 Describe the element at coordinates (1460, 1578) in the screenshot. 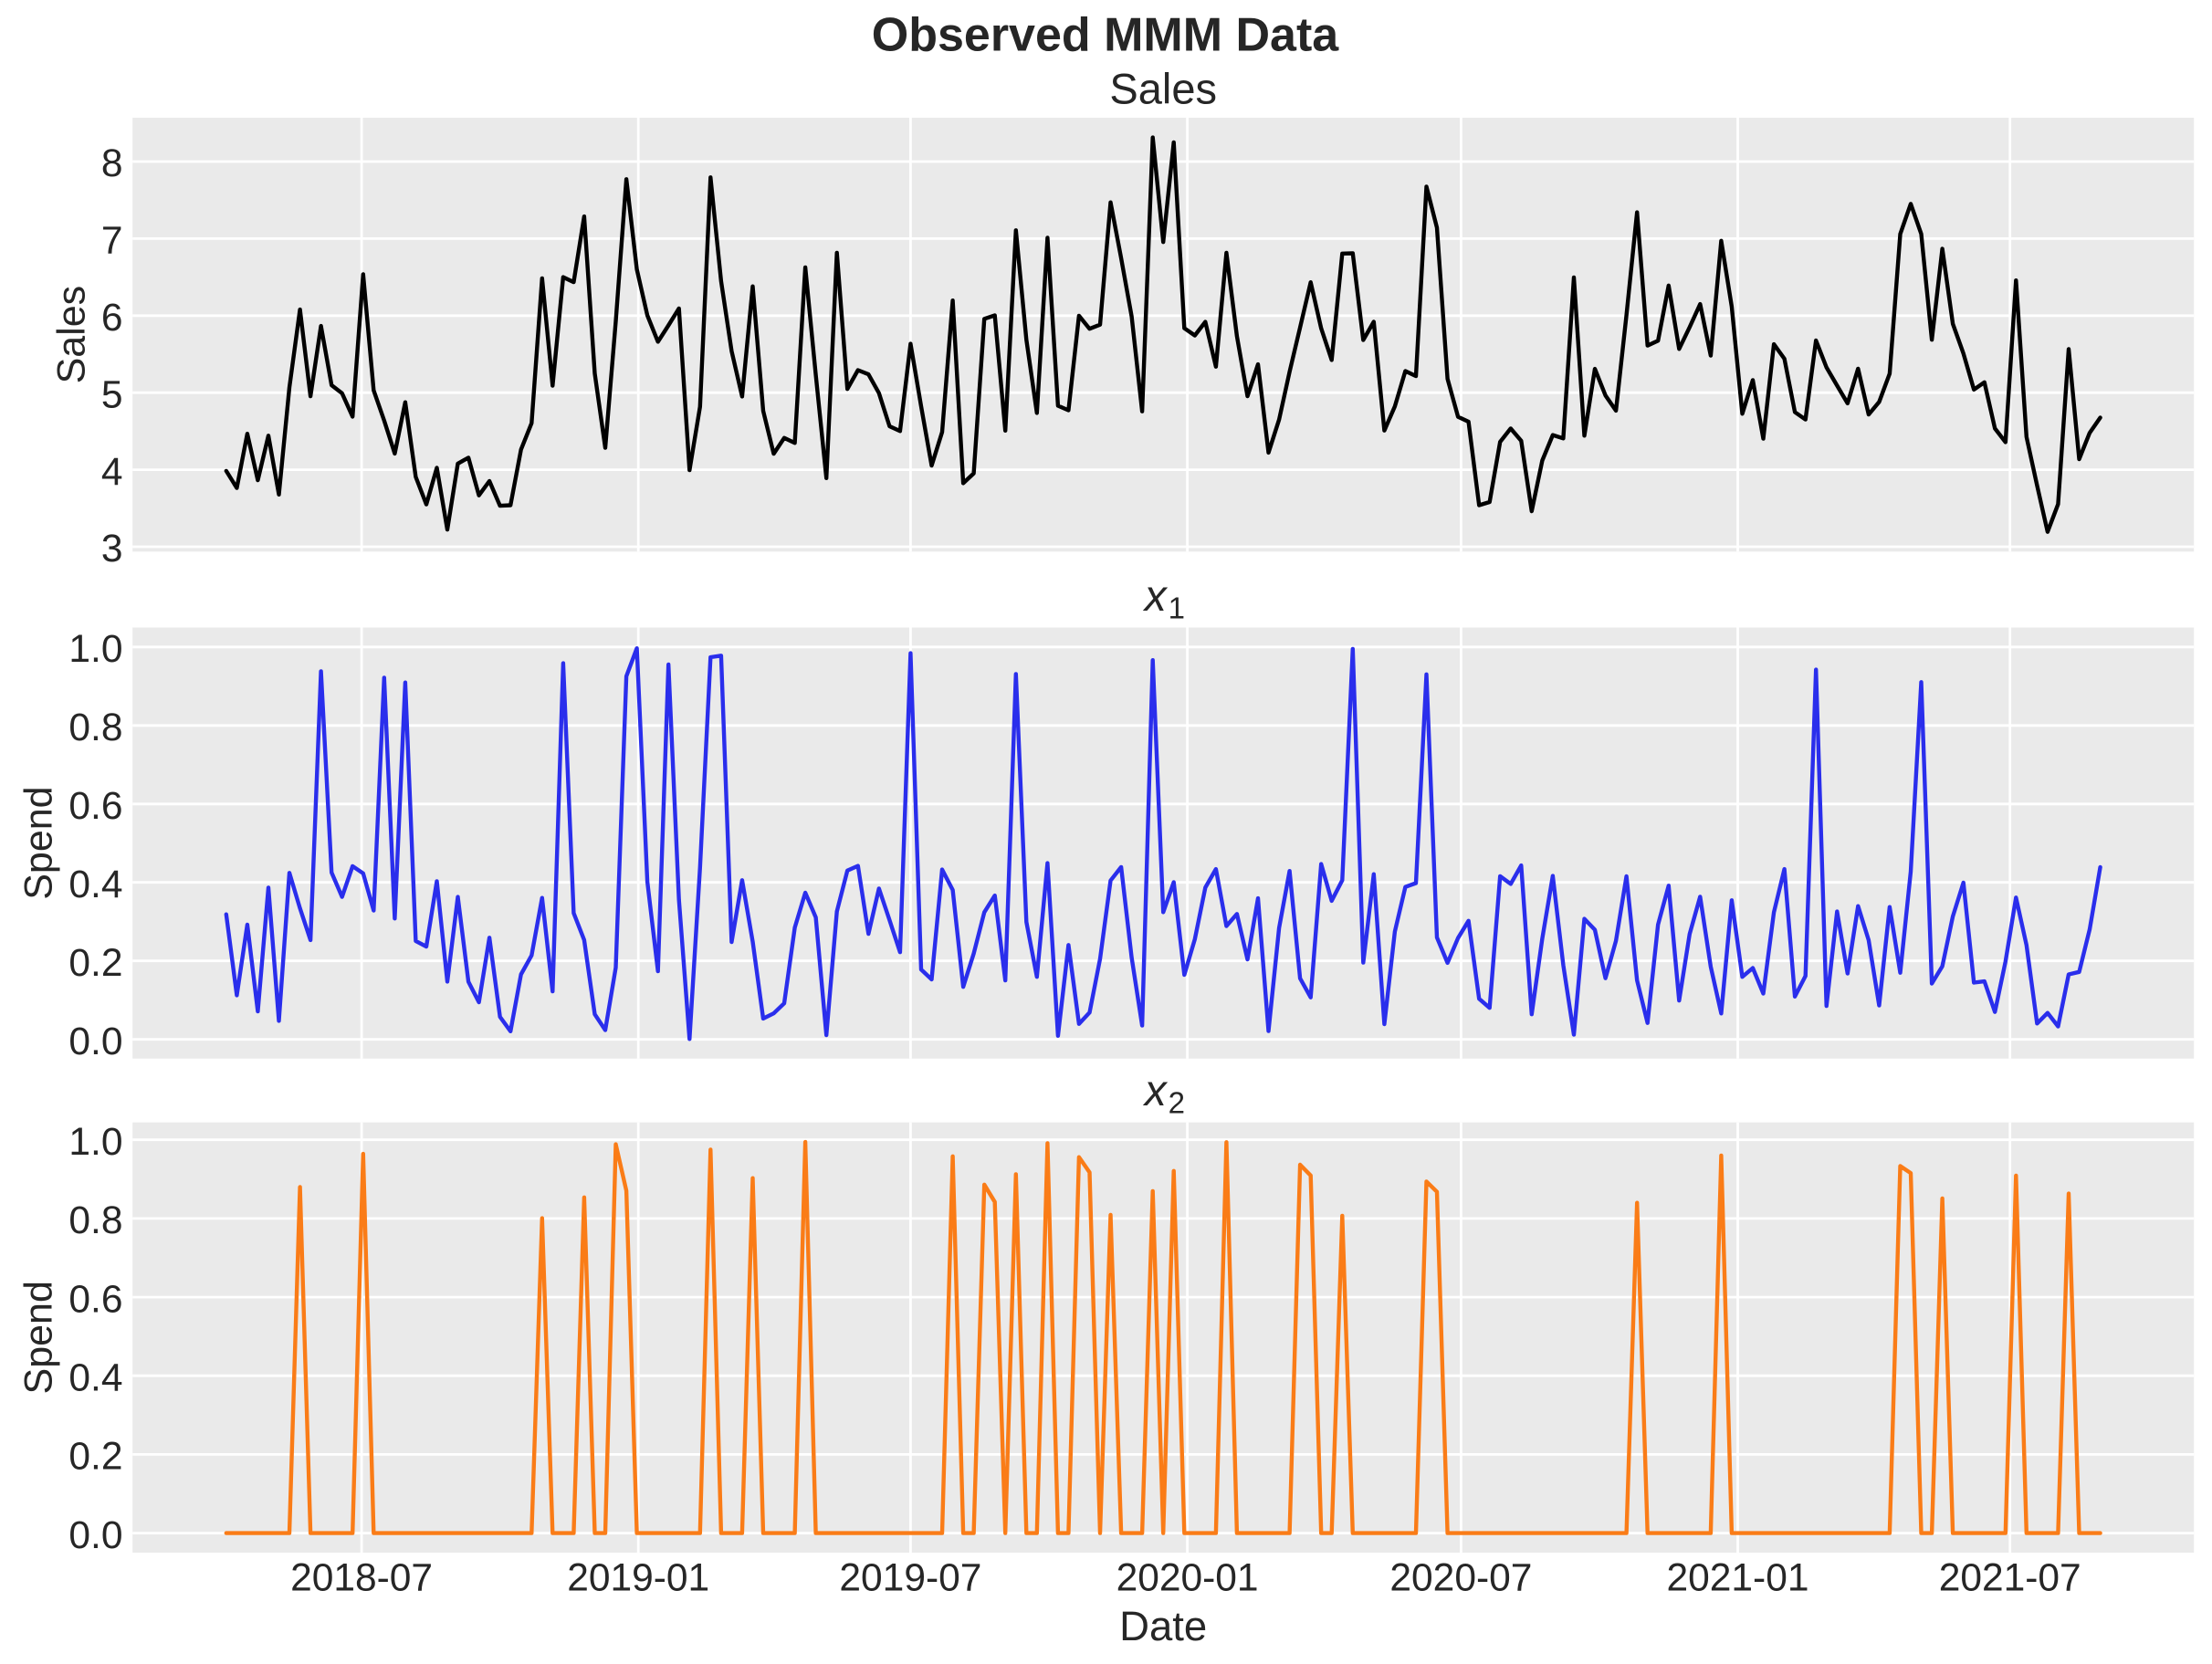

I see `svg-text: 2020-07` at that location.